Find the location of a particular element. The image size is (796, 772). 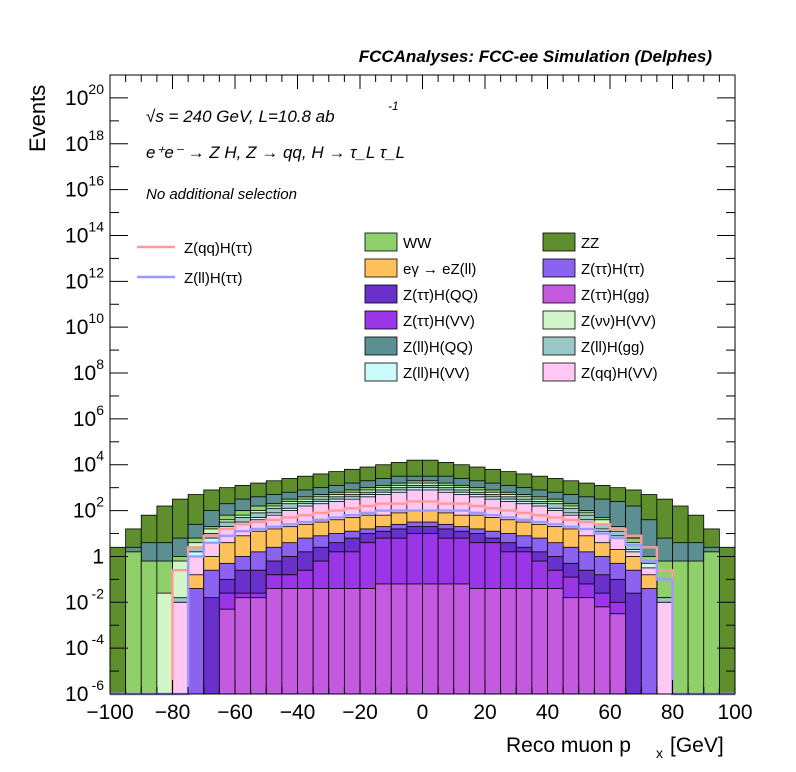

legend-label-Zqq_HVV: Z(qq)H(VV) is located at coordinates (619, 373).